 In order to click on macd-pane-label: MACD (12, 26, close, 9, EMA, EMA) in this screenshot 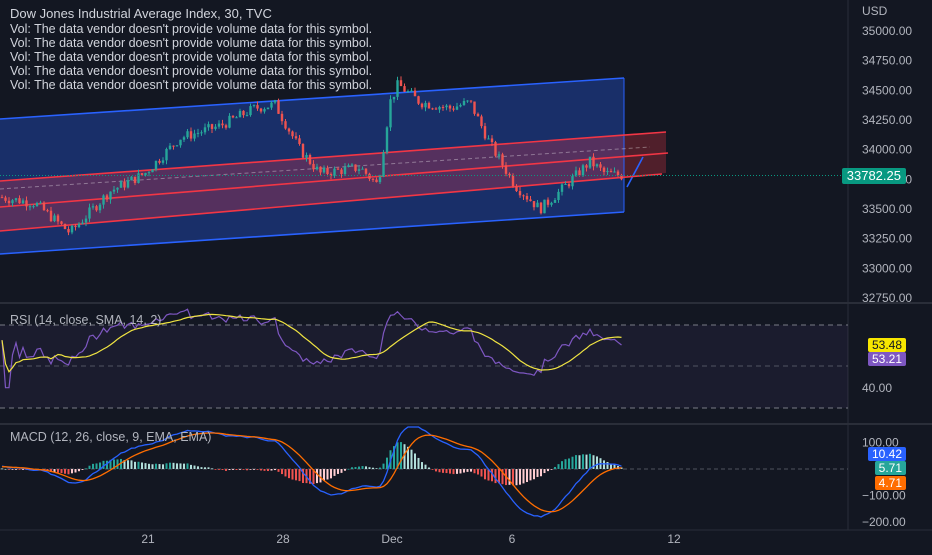, I will do `click(111, 437)`.